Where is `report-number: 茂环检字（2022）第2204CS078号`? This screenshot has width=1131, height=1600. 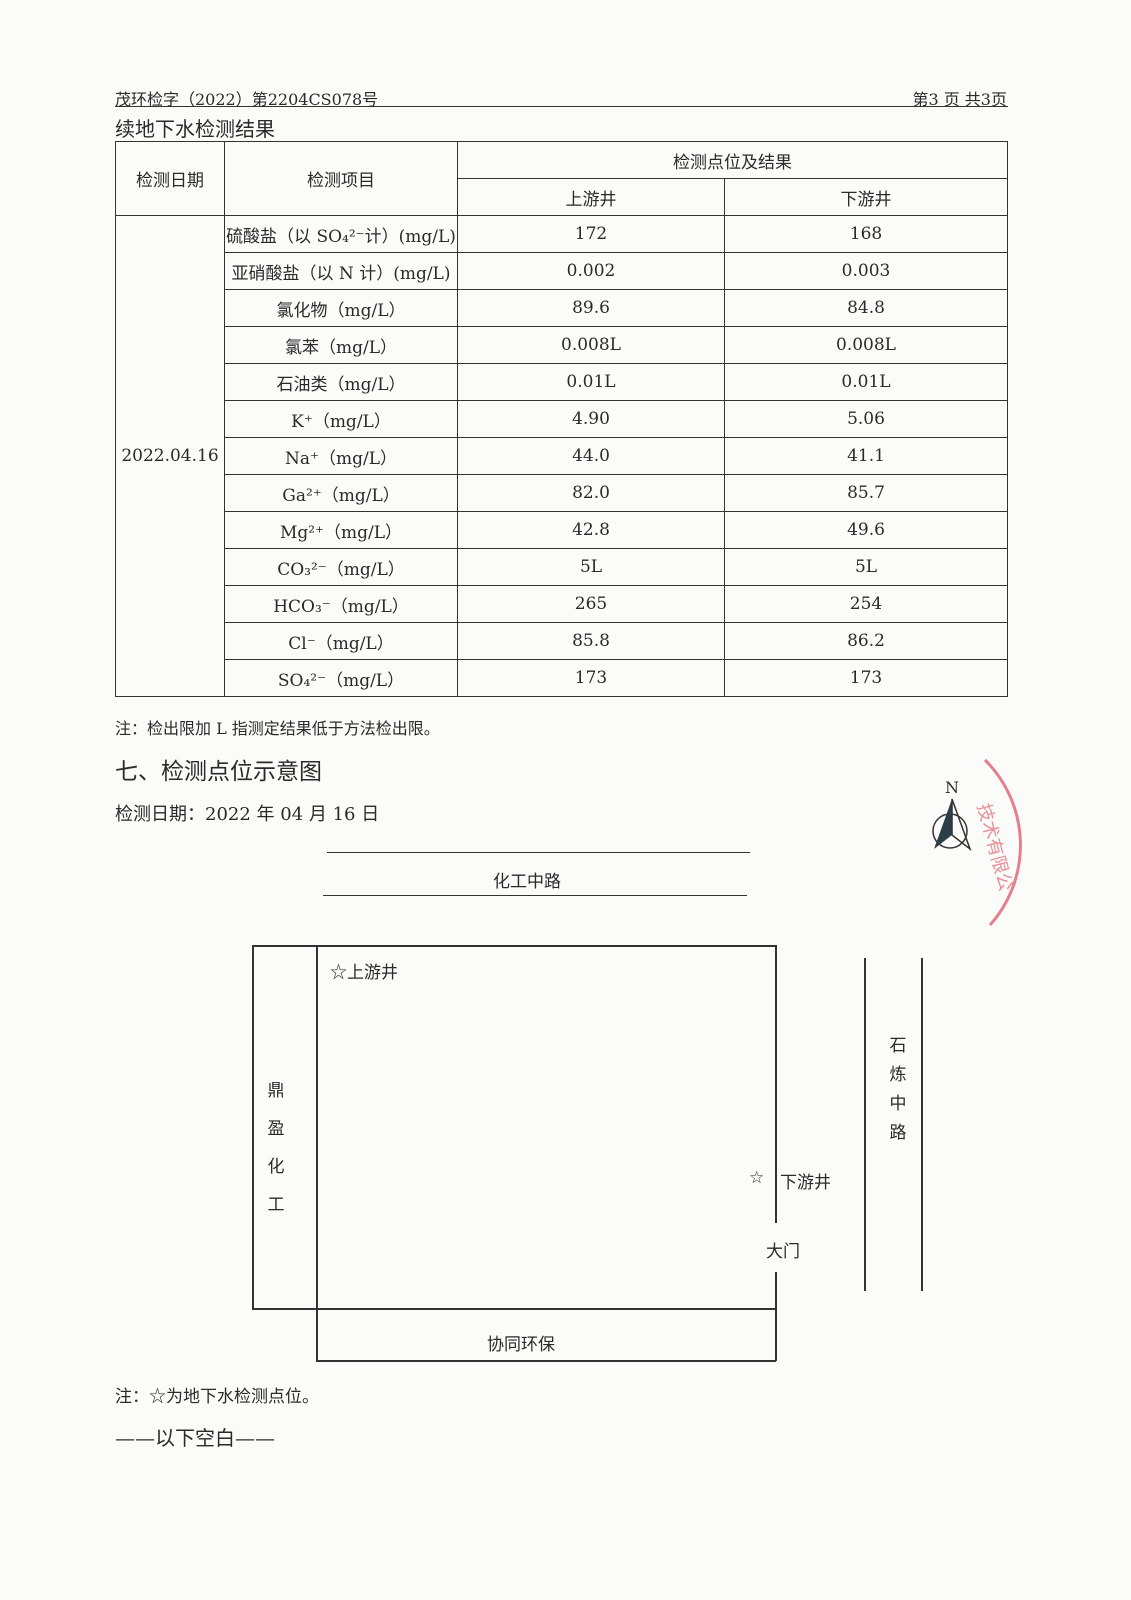 report-number: 茂环检字（2022）第2204CS078号 is located at coordinates (247, 99).